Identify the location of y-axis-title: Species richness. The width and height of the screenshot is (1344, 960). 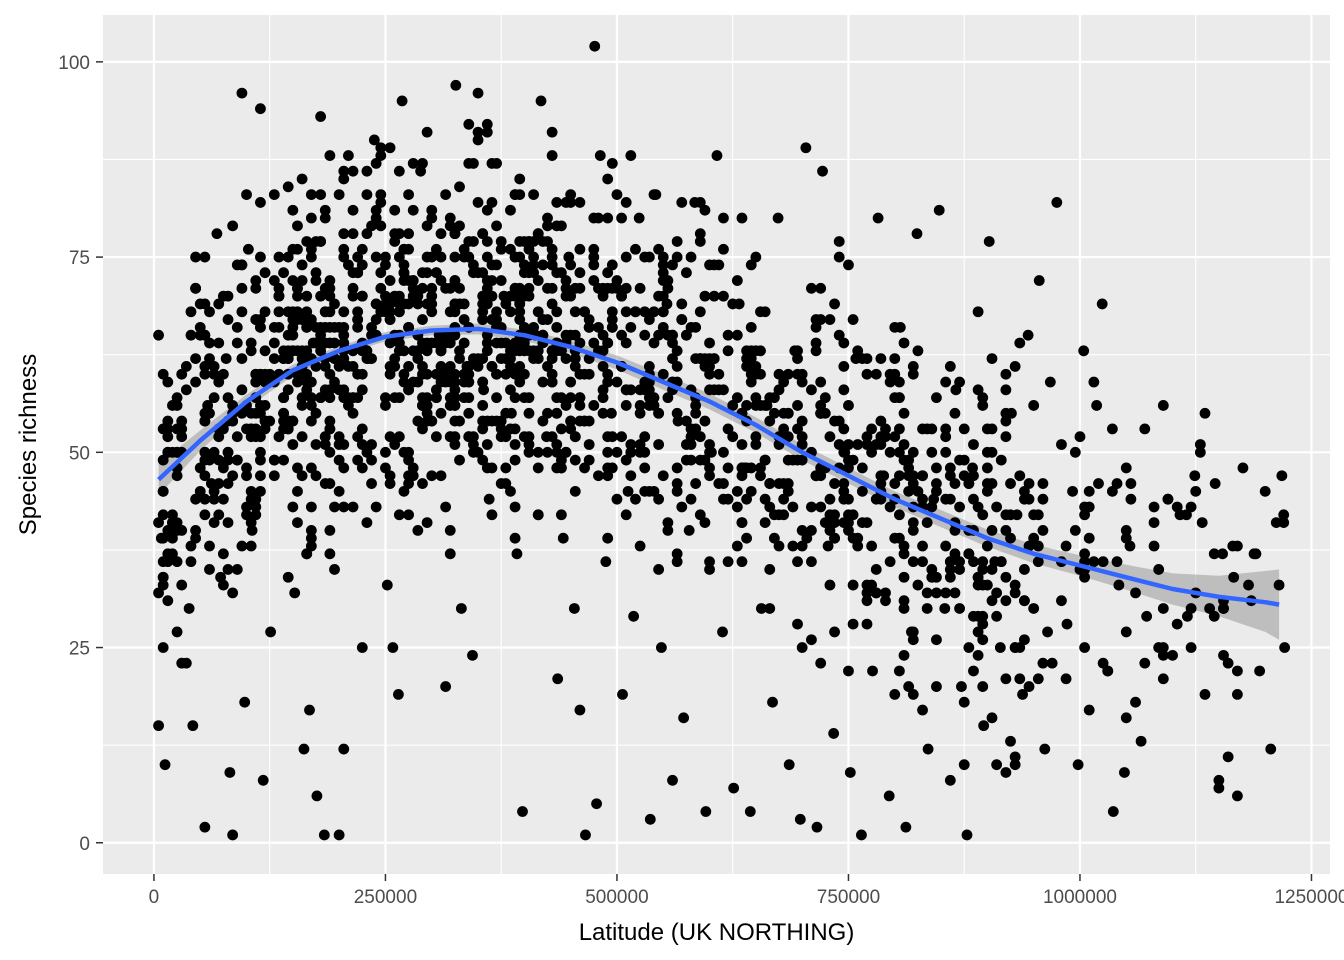
(28, 444).